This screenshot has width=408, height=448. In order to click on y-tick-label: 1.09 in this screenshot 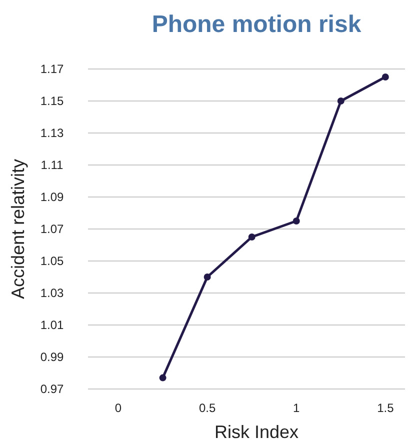, I will do `click(52, 197)`.